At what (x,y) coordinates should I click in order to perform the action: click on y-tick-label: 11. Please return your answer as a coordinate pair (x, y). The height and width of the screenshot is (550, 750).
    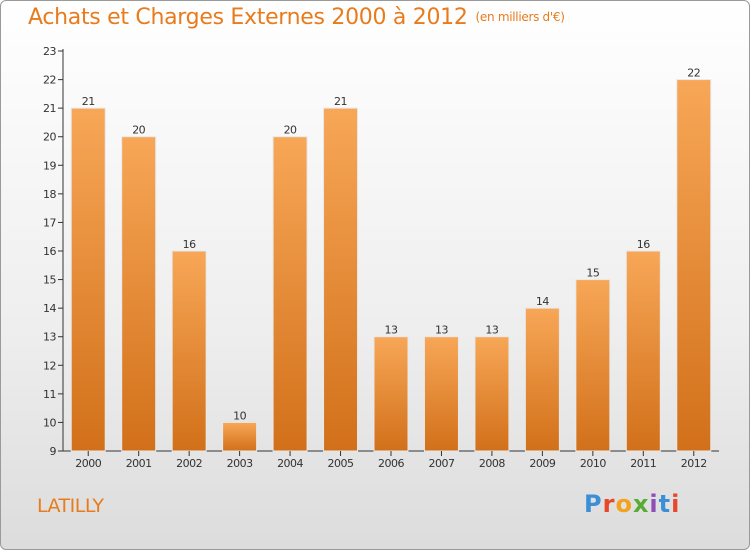
    Looking at the image, I should click on (49, 394).